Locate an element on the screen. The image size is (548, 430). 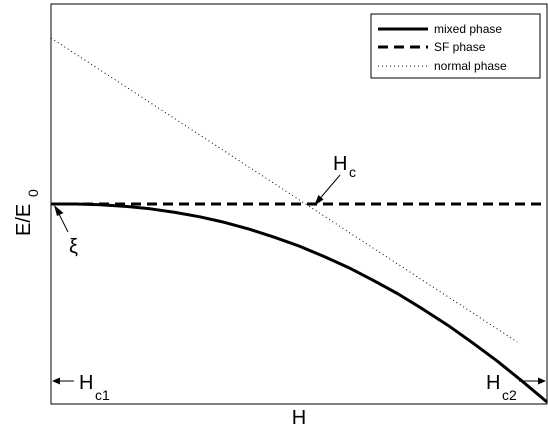
legend: mixed phase SF phase normal phase is located at coordinates (455, 46).